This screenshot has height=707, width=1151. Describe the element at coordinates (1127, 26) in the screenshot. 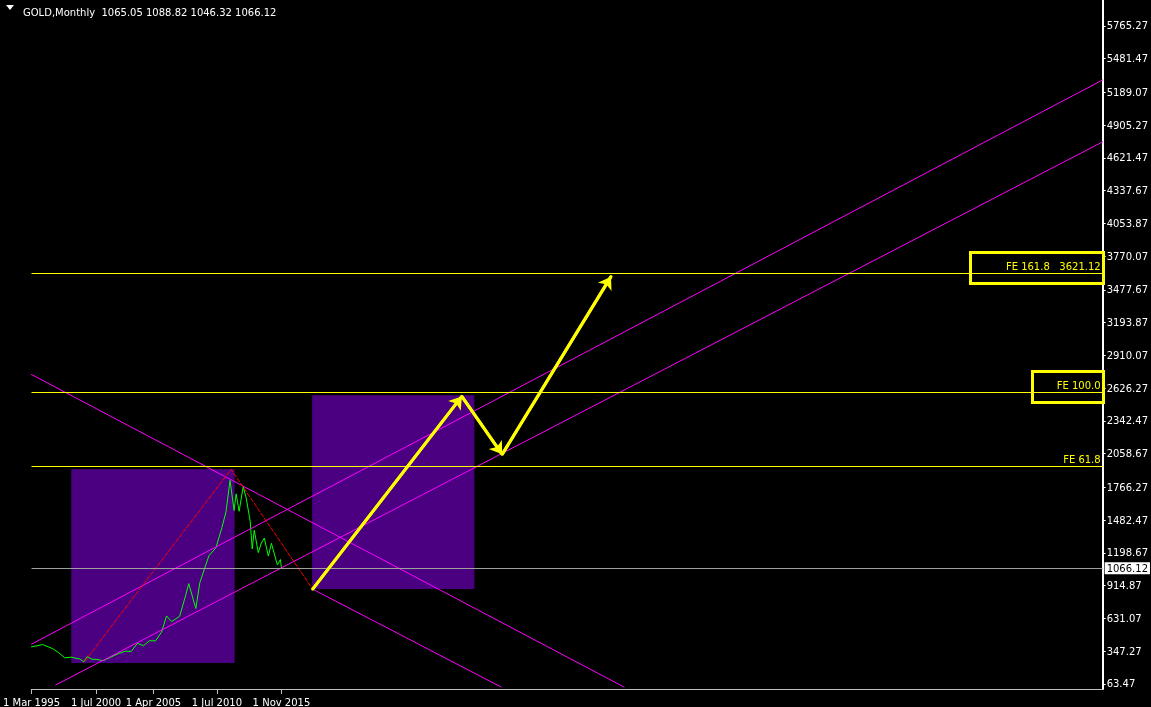

I see `y-tick-label: 5765.27` at that location.